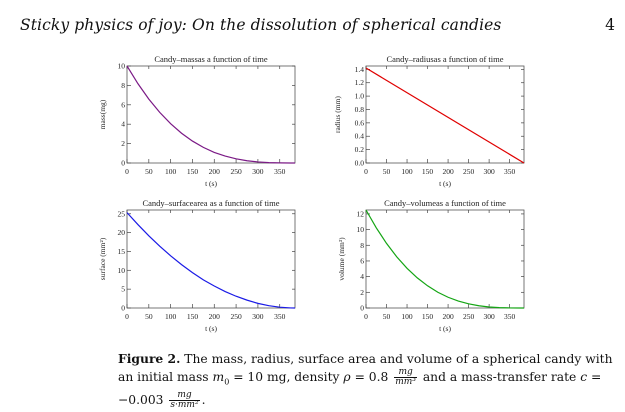 The width and height of the screenshot is (625, 412). What do you see at coordinates (149, 171) in the screenshot?
I see `mass-xtick-label: 50` at bounding box center [149, 171].